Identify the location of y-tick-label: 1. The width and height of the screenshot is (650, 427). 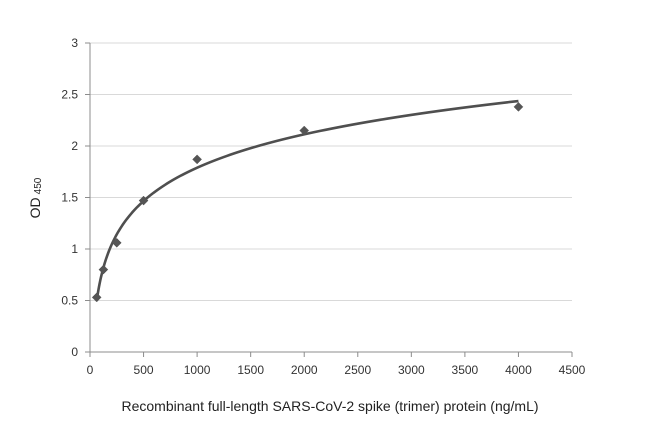
(74, 249).